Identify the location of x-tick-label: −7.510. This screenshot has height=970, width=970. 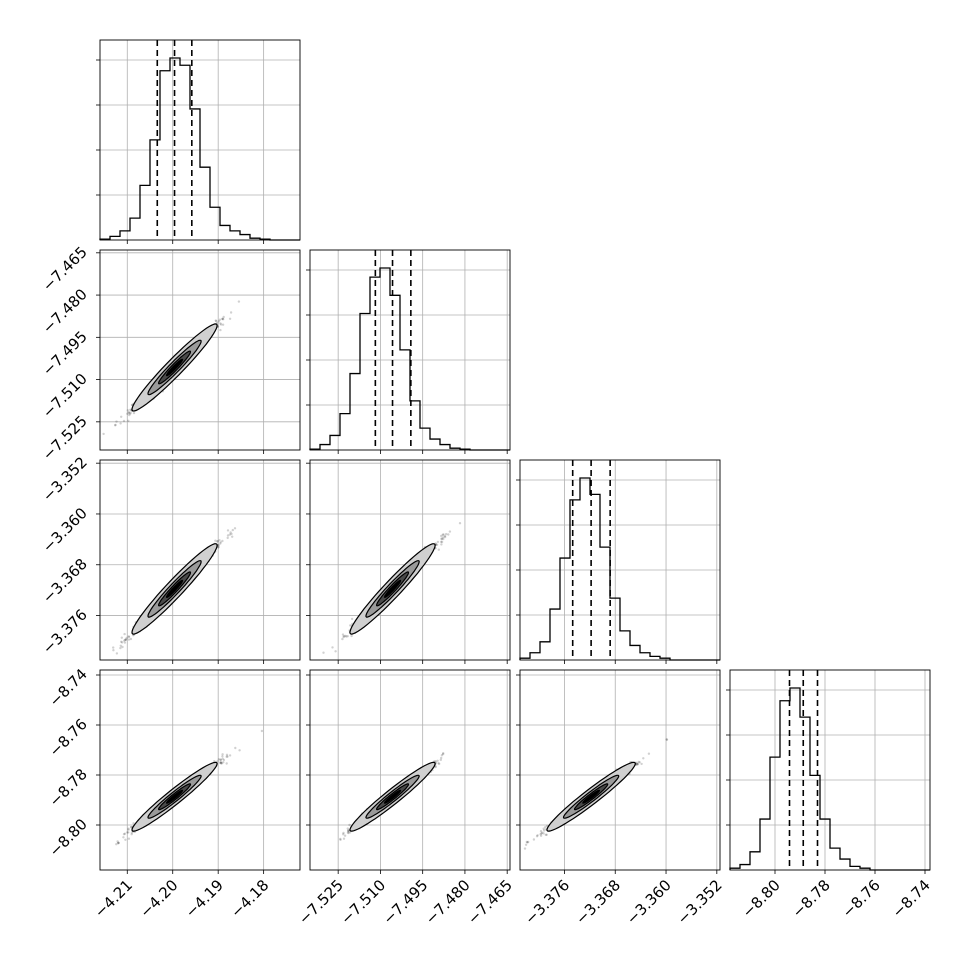
(363, 902).